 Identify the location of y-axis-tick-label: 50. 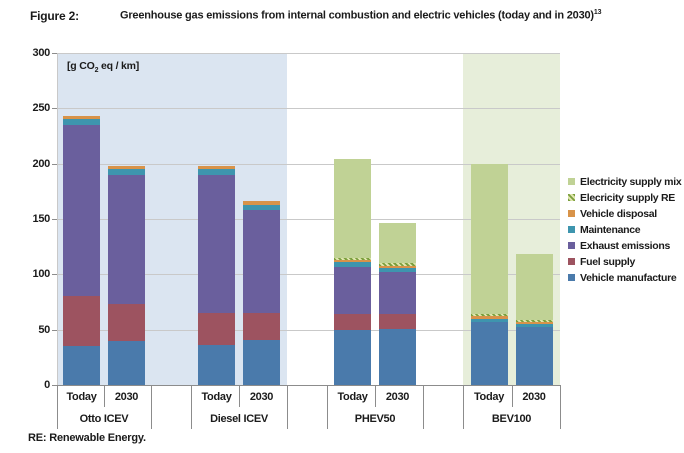
(44, 329).